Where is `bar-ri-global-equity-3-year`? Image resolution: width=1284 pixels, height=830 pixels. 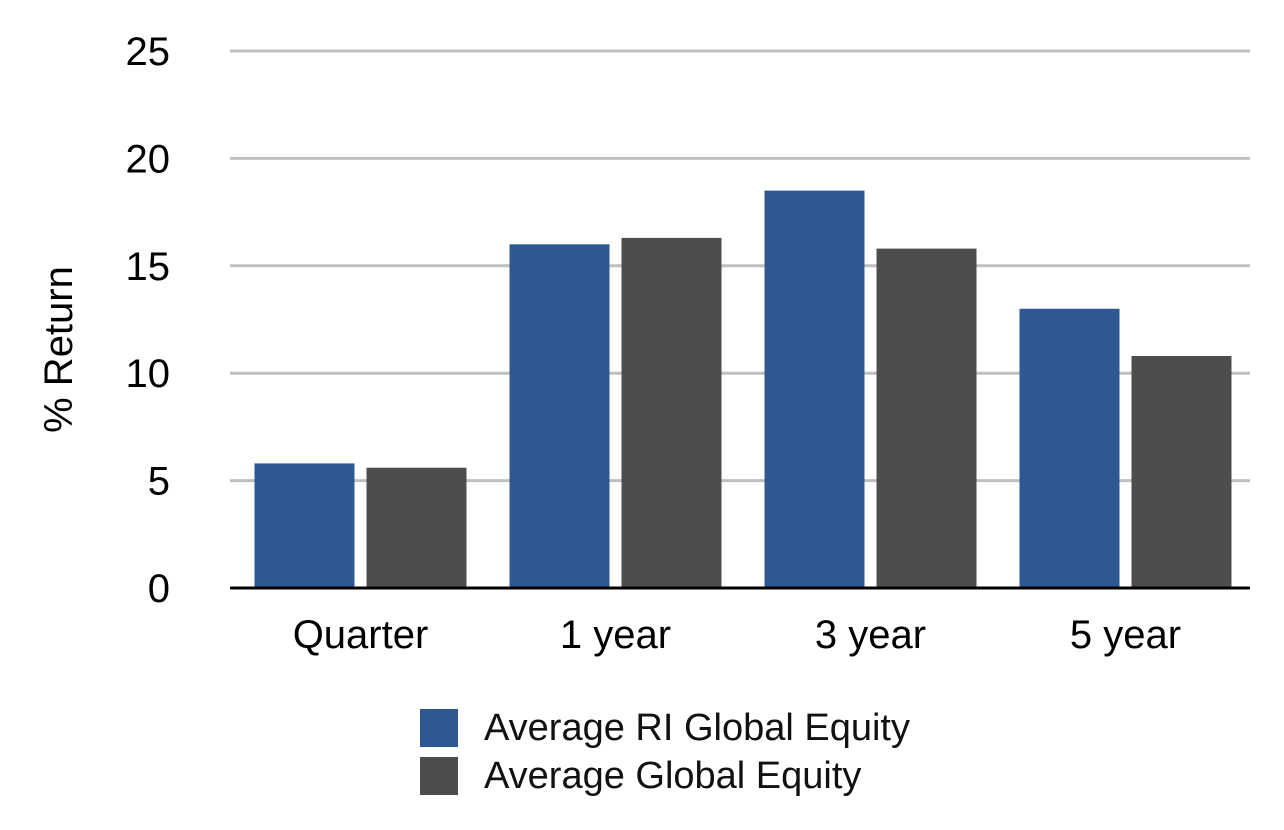 bar-ri-global-equity-3-year is located at coordinates (814, 389).